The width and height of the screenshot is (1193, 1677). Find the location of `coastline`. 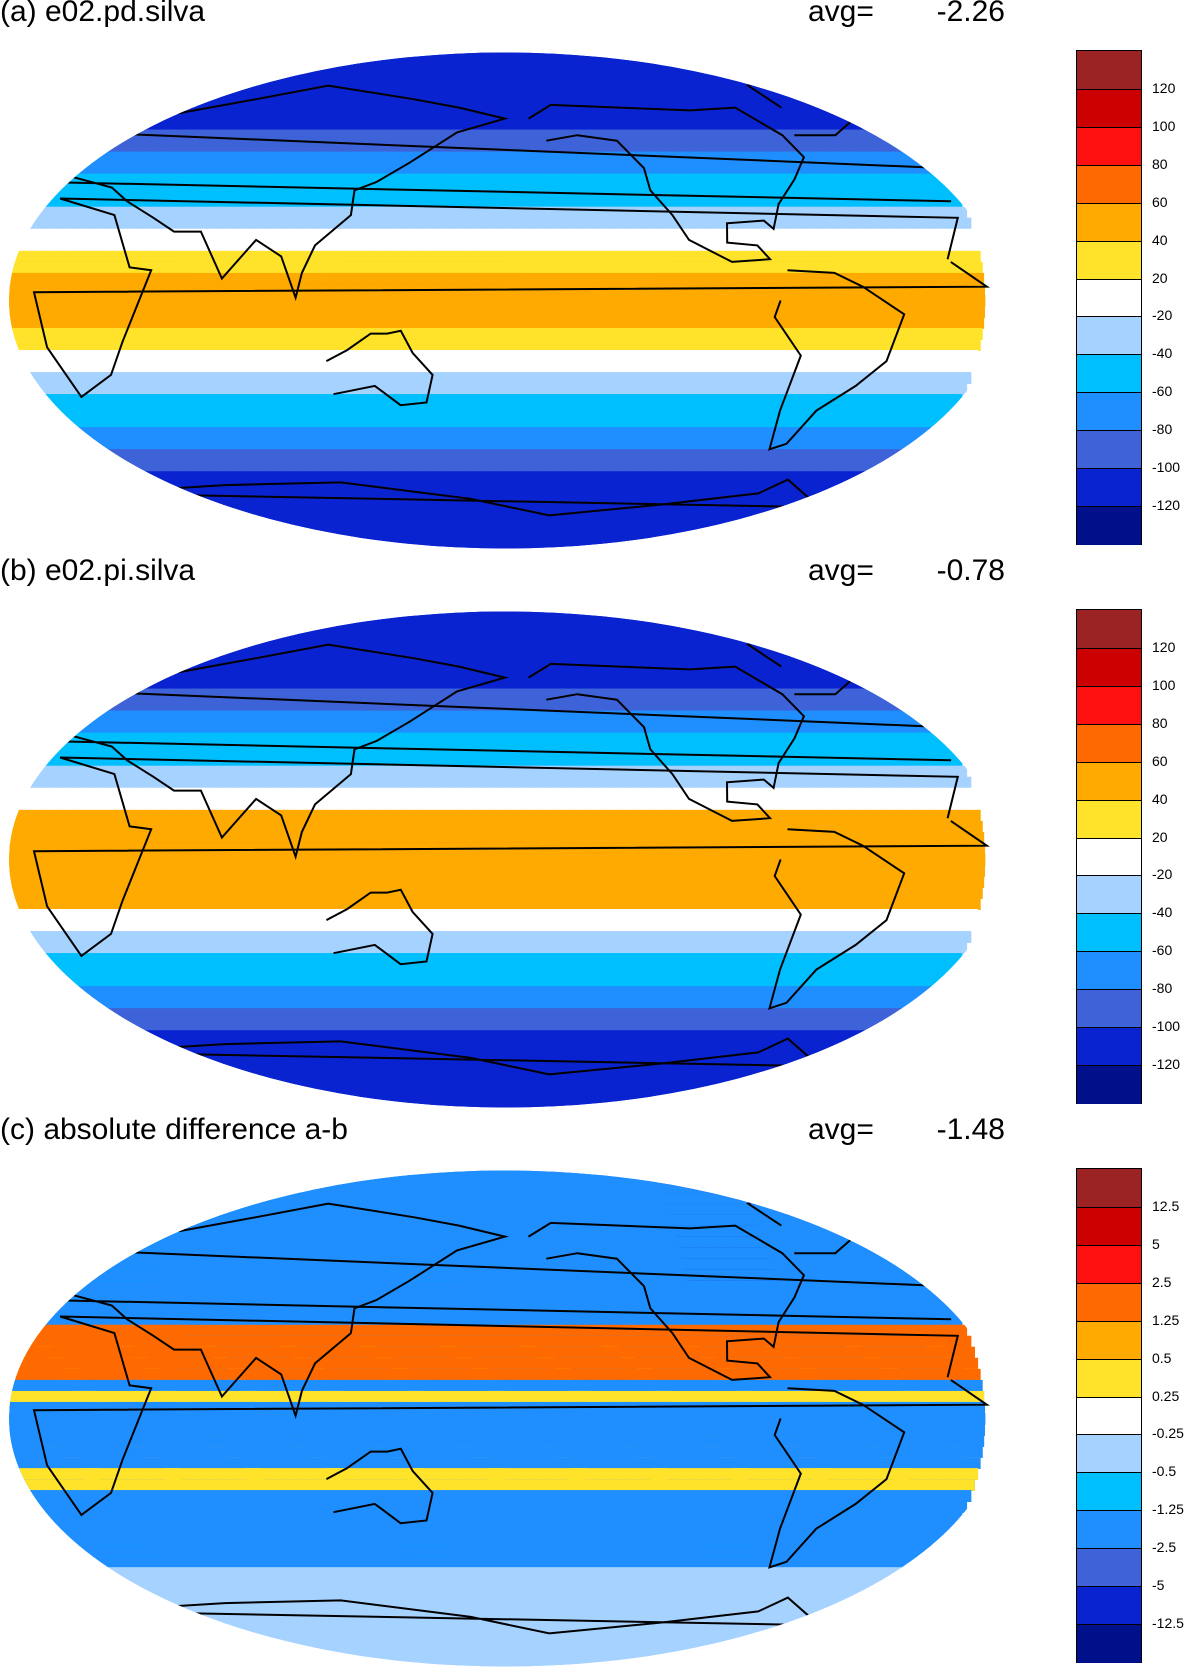

coastline is located at coordinates (497, 193).